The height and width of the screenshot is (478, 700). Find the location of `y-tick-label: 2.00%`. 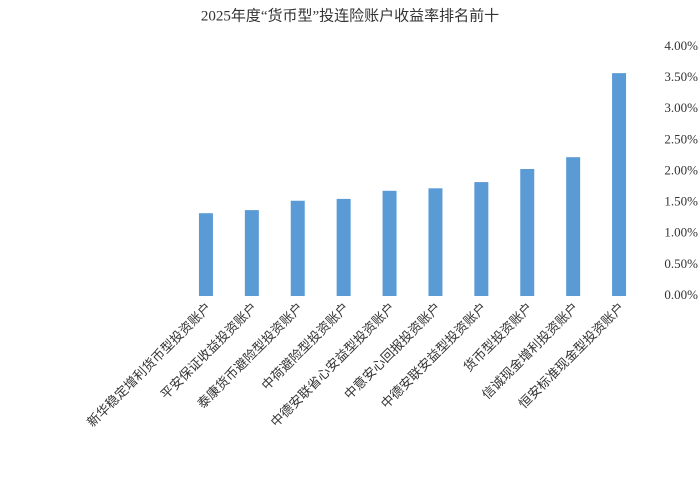

y-tick-label: 2.00% is located at coordinates (681, 169).